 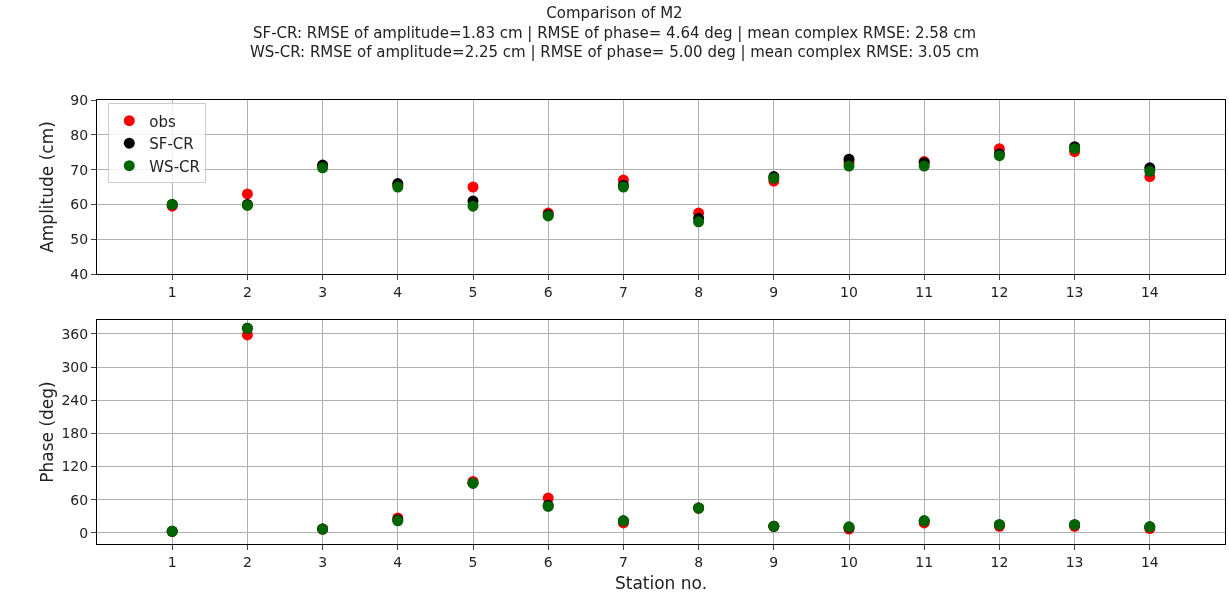 I want to click on y-tick-label: 80, so click(x=79, y=134).